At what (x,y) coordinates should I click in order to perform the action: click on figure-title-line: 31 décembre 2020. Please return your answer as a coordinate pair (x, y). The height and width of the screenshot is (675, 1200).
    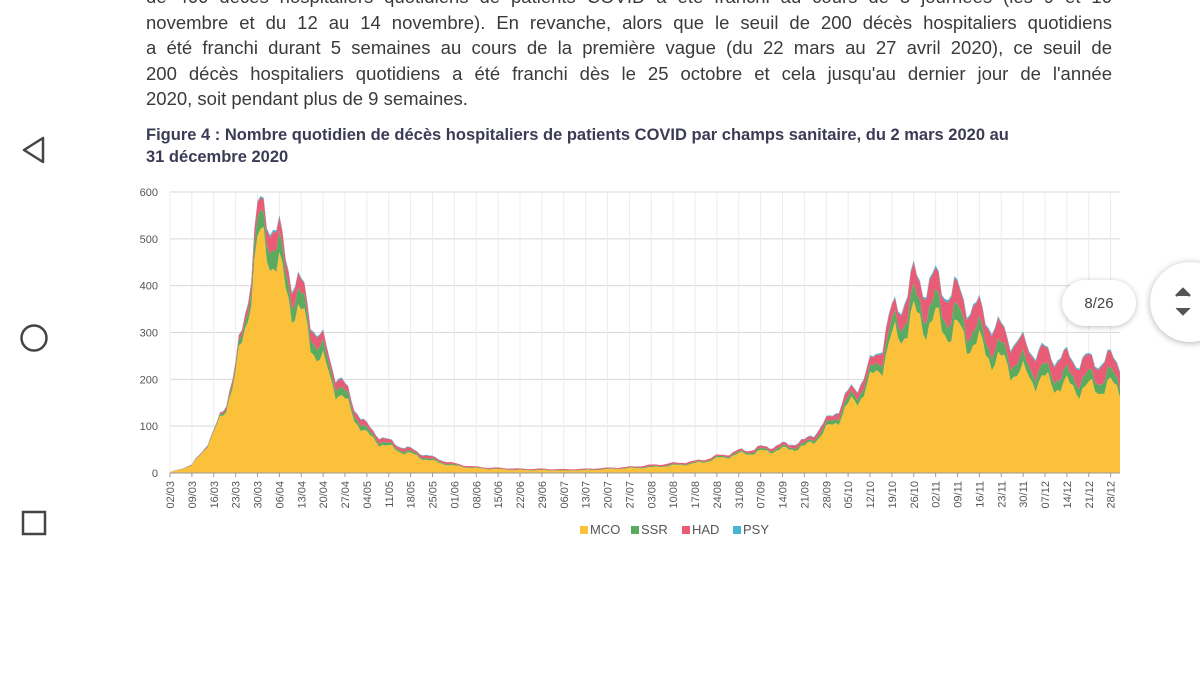
    Looking at the image, I should click on (217, 157).